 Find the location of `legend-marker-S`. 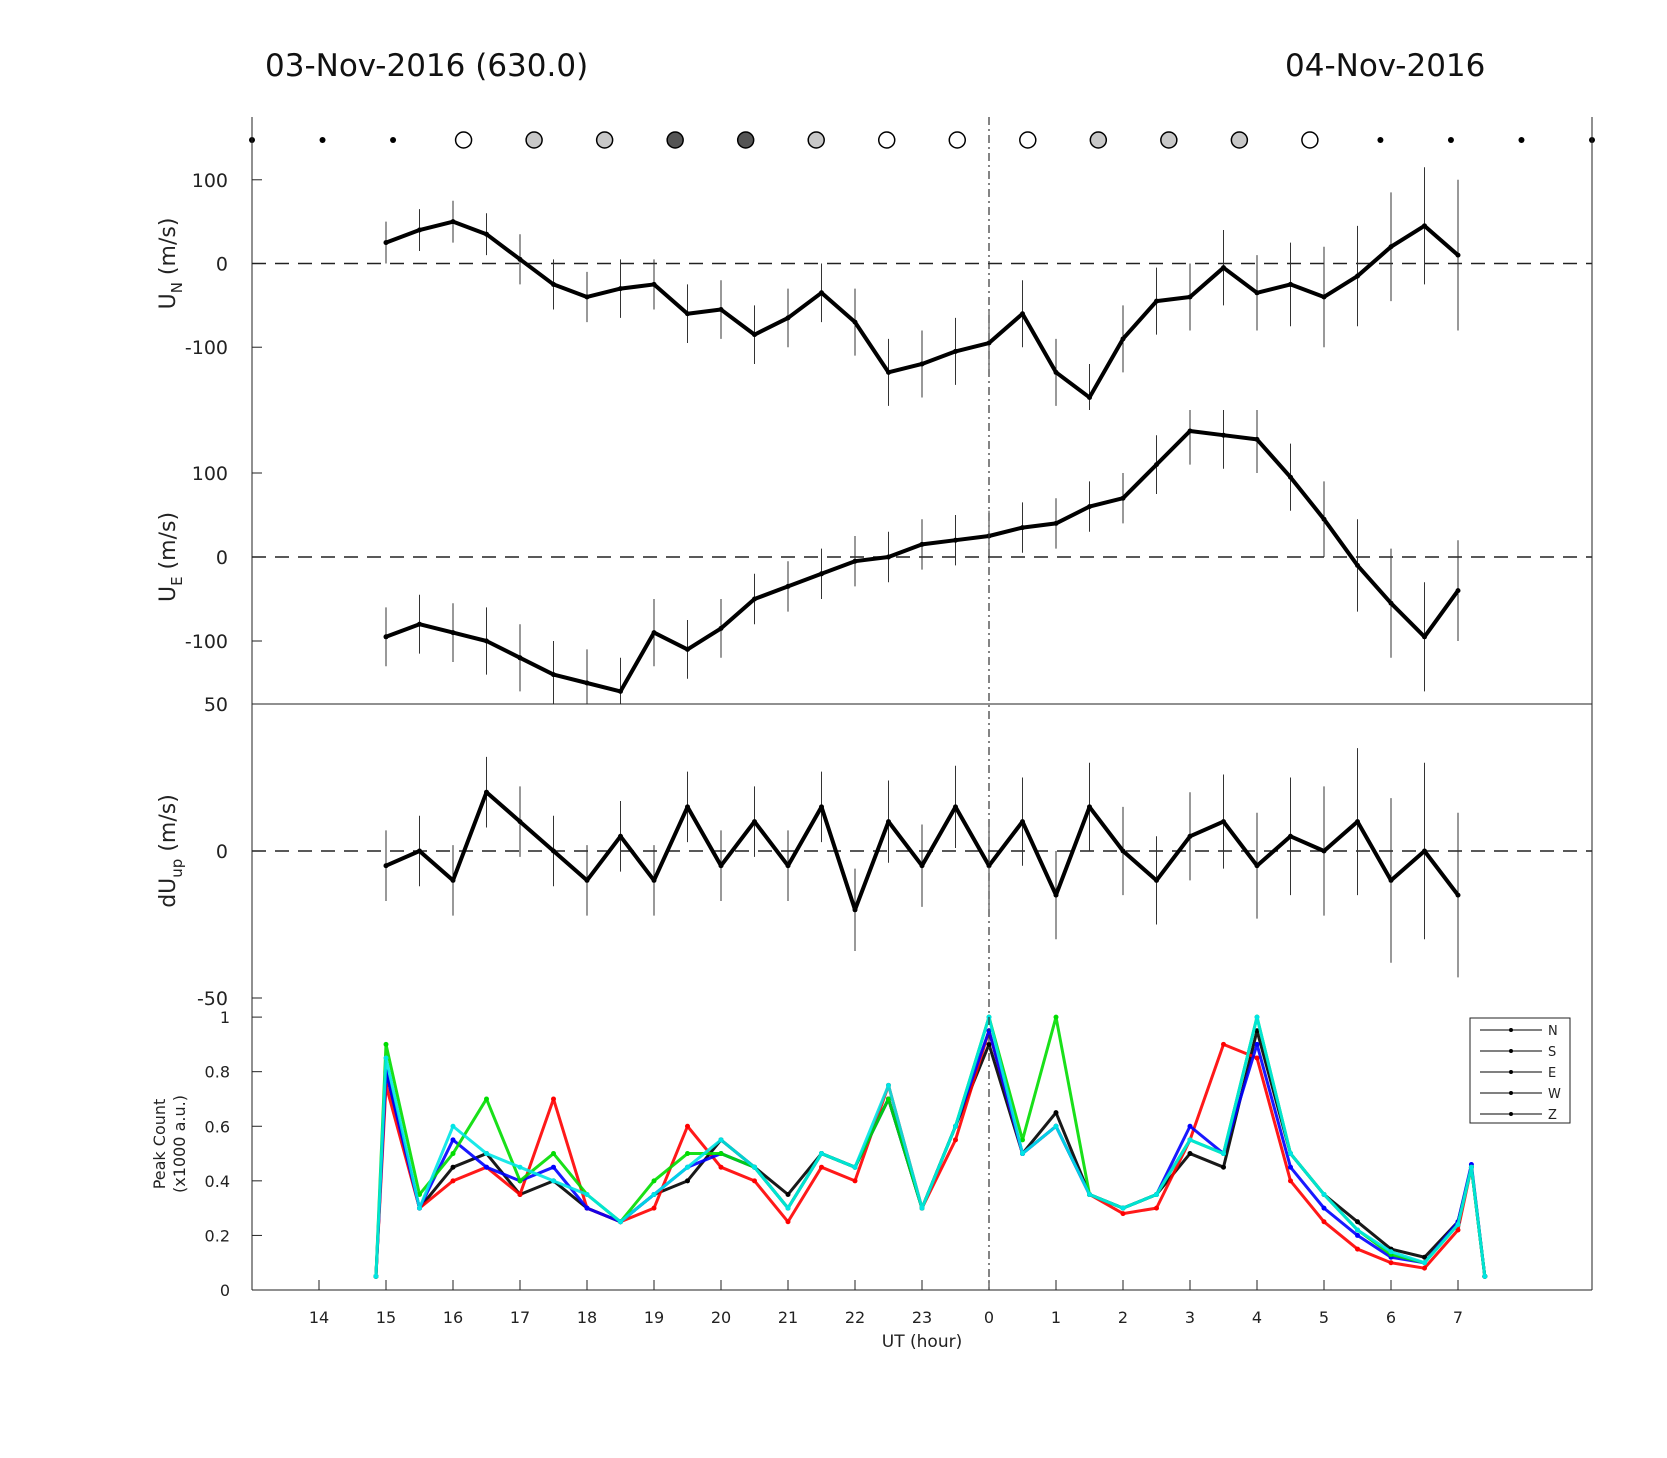

legend-marker-S is located at coordinates (1511, 1051).